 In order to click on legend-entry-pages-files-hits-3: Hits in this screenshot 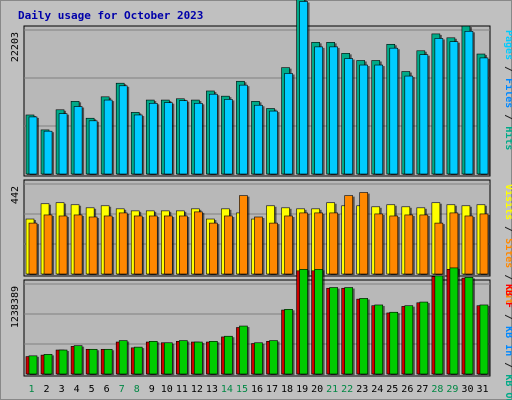, I will do `click(507, 138)`.